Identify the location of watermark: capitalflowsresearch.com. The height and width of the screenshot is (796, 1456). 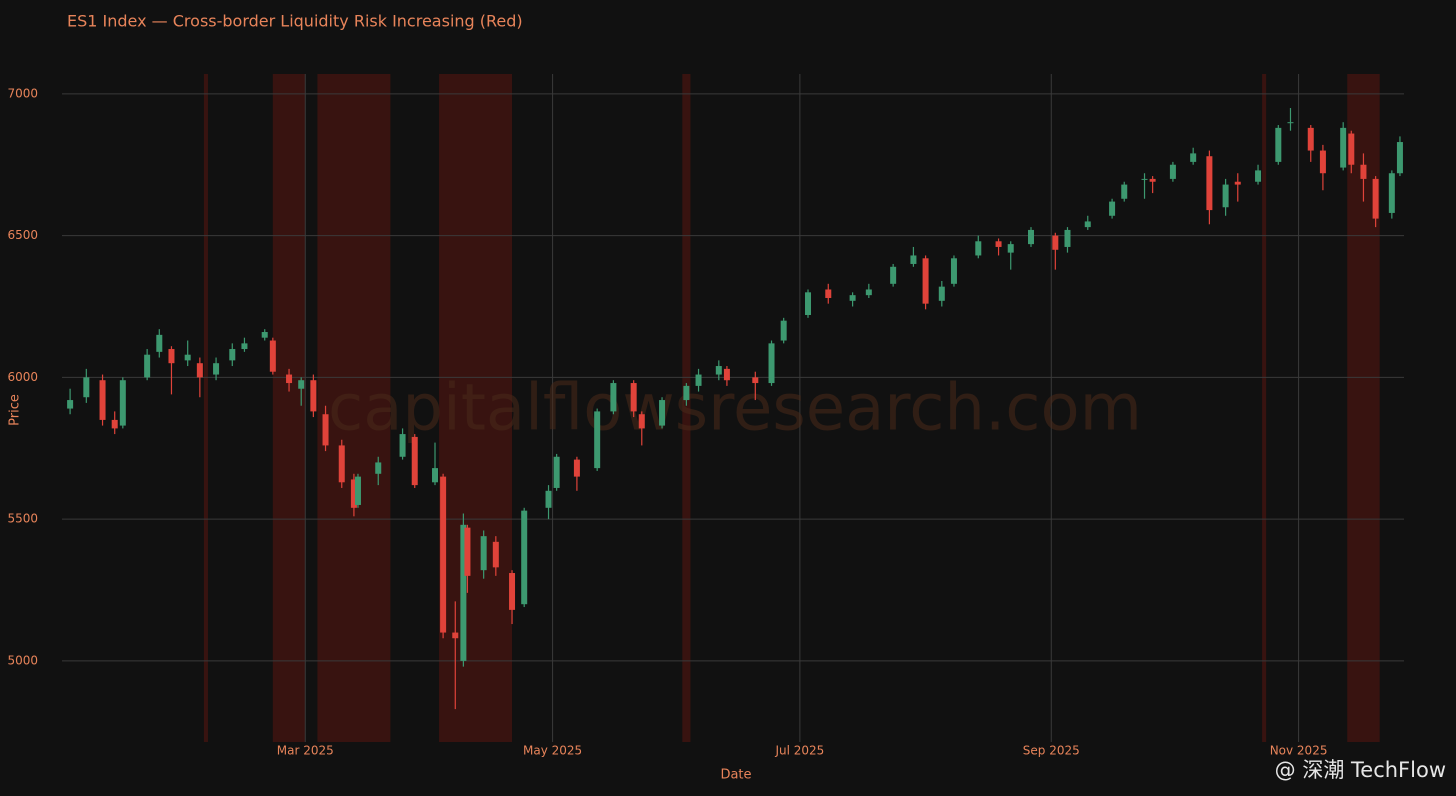
(735, 409).